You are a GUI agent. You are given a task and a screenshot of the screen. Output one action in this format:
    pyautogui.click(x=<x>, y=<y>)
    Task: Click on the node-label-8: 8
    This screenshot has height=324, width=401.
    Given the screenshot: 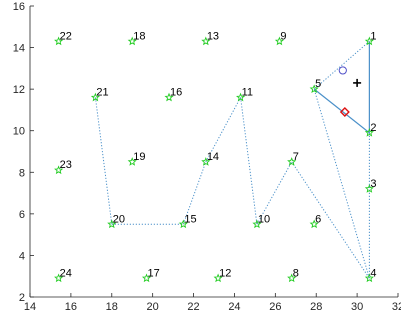 What is the action you would take?
    pyautogui.click(x=296, y=273)
    